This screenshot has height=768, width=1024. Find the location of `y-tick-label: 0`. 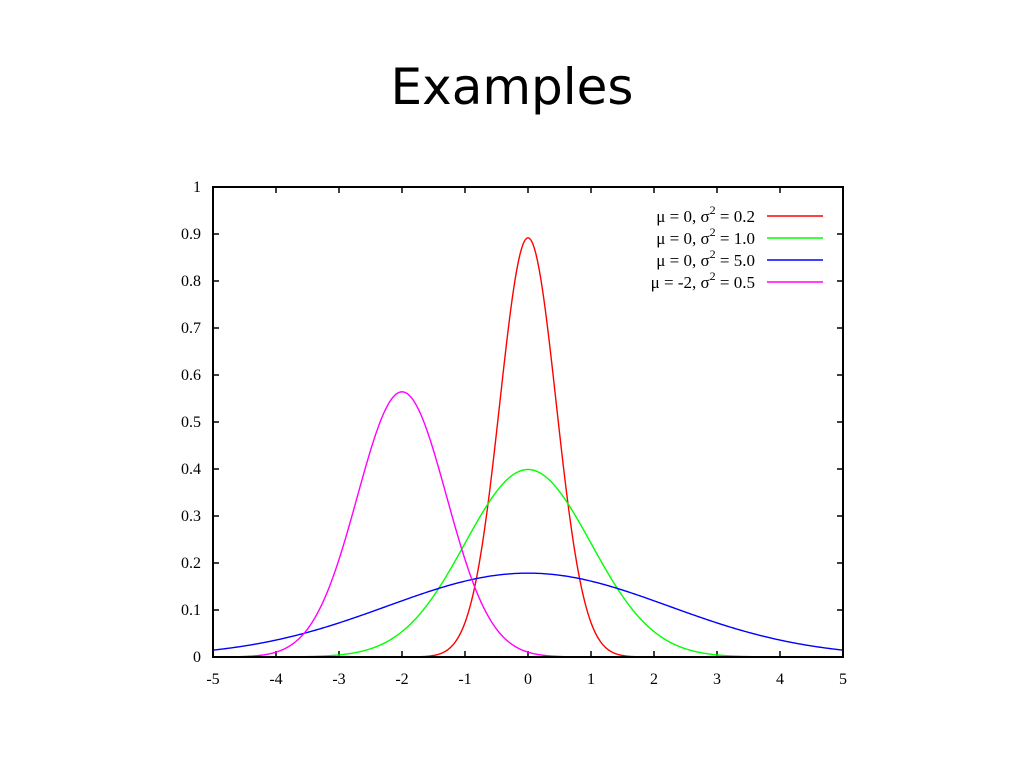

y-tick-label: 0 is located at coordinates (197, 657).